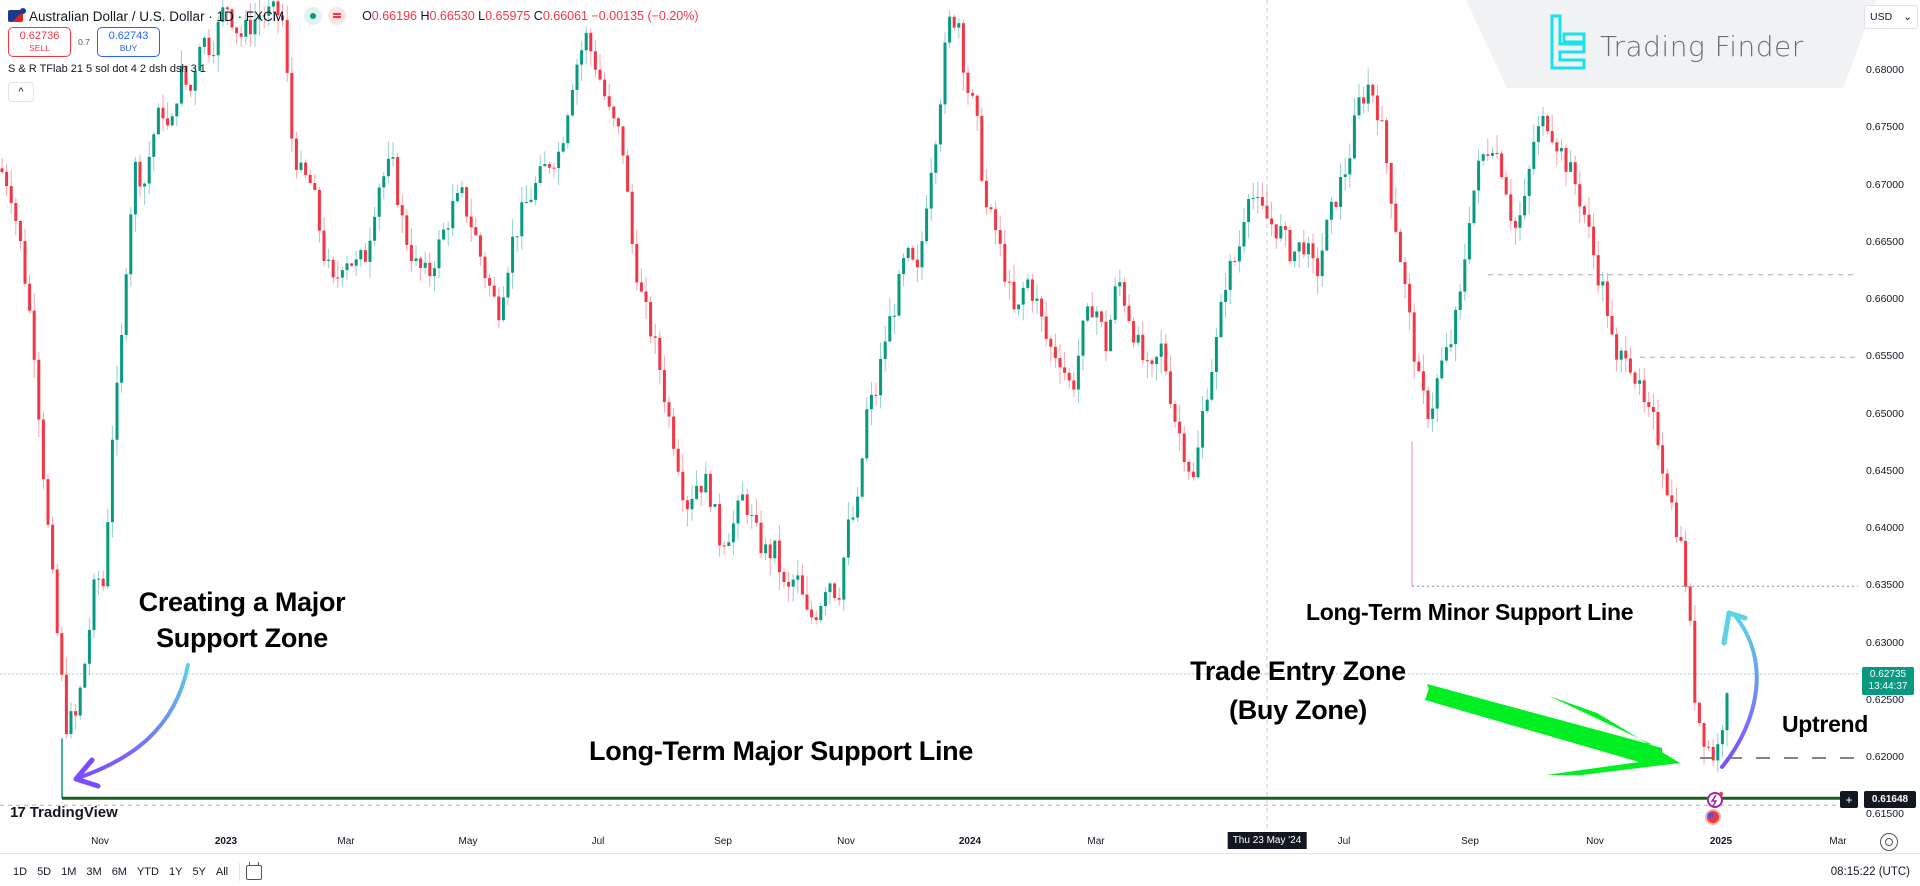 The image size is (1920, 886). What do you see at coordinates (240, 872) in the screenshot?
I see `toolbar-divider` at bounding box center [240, 872].